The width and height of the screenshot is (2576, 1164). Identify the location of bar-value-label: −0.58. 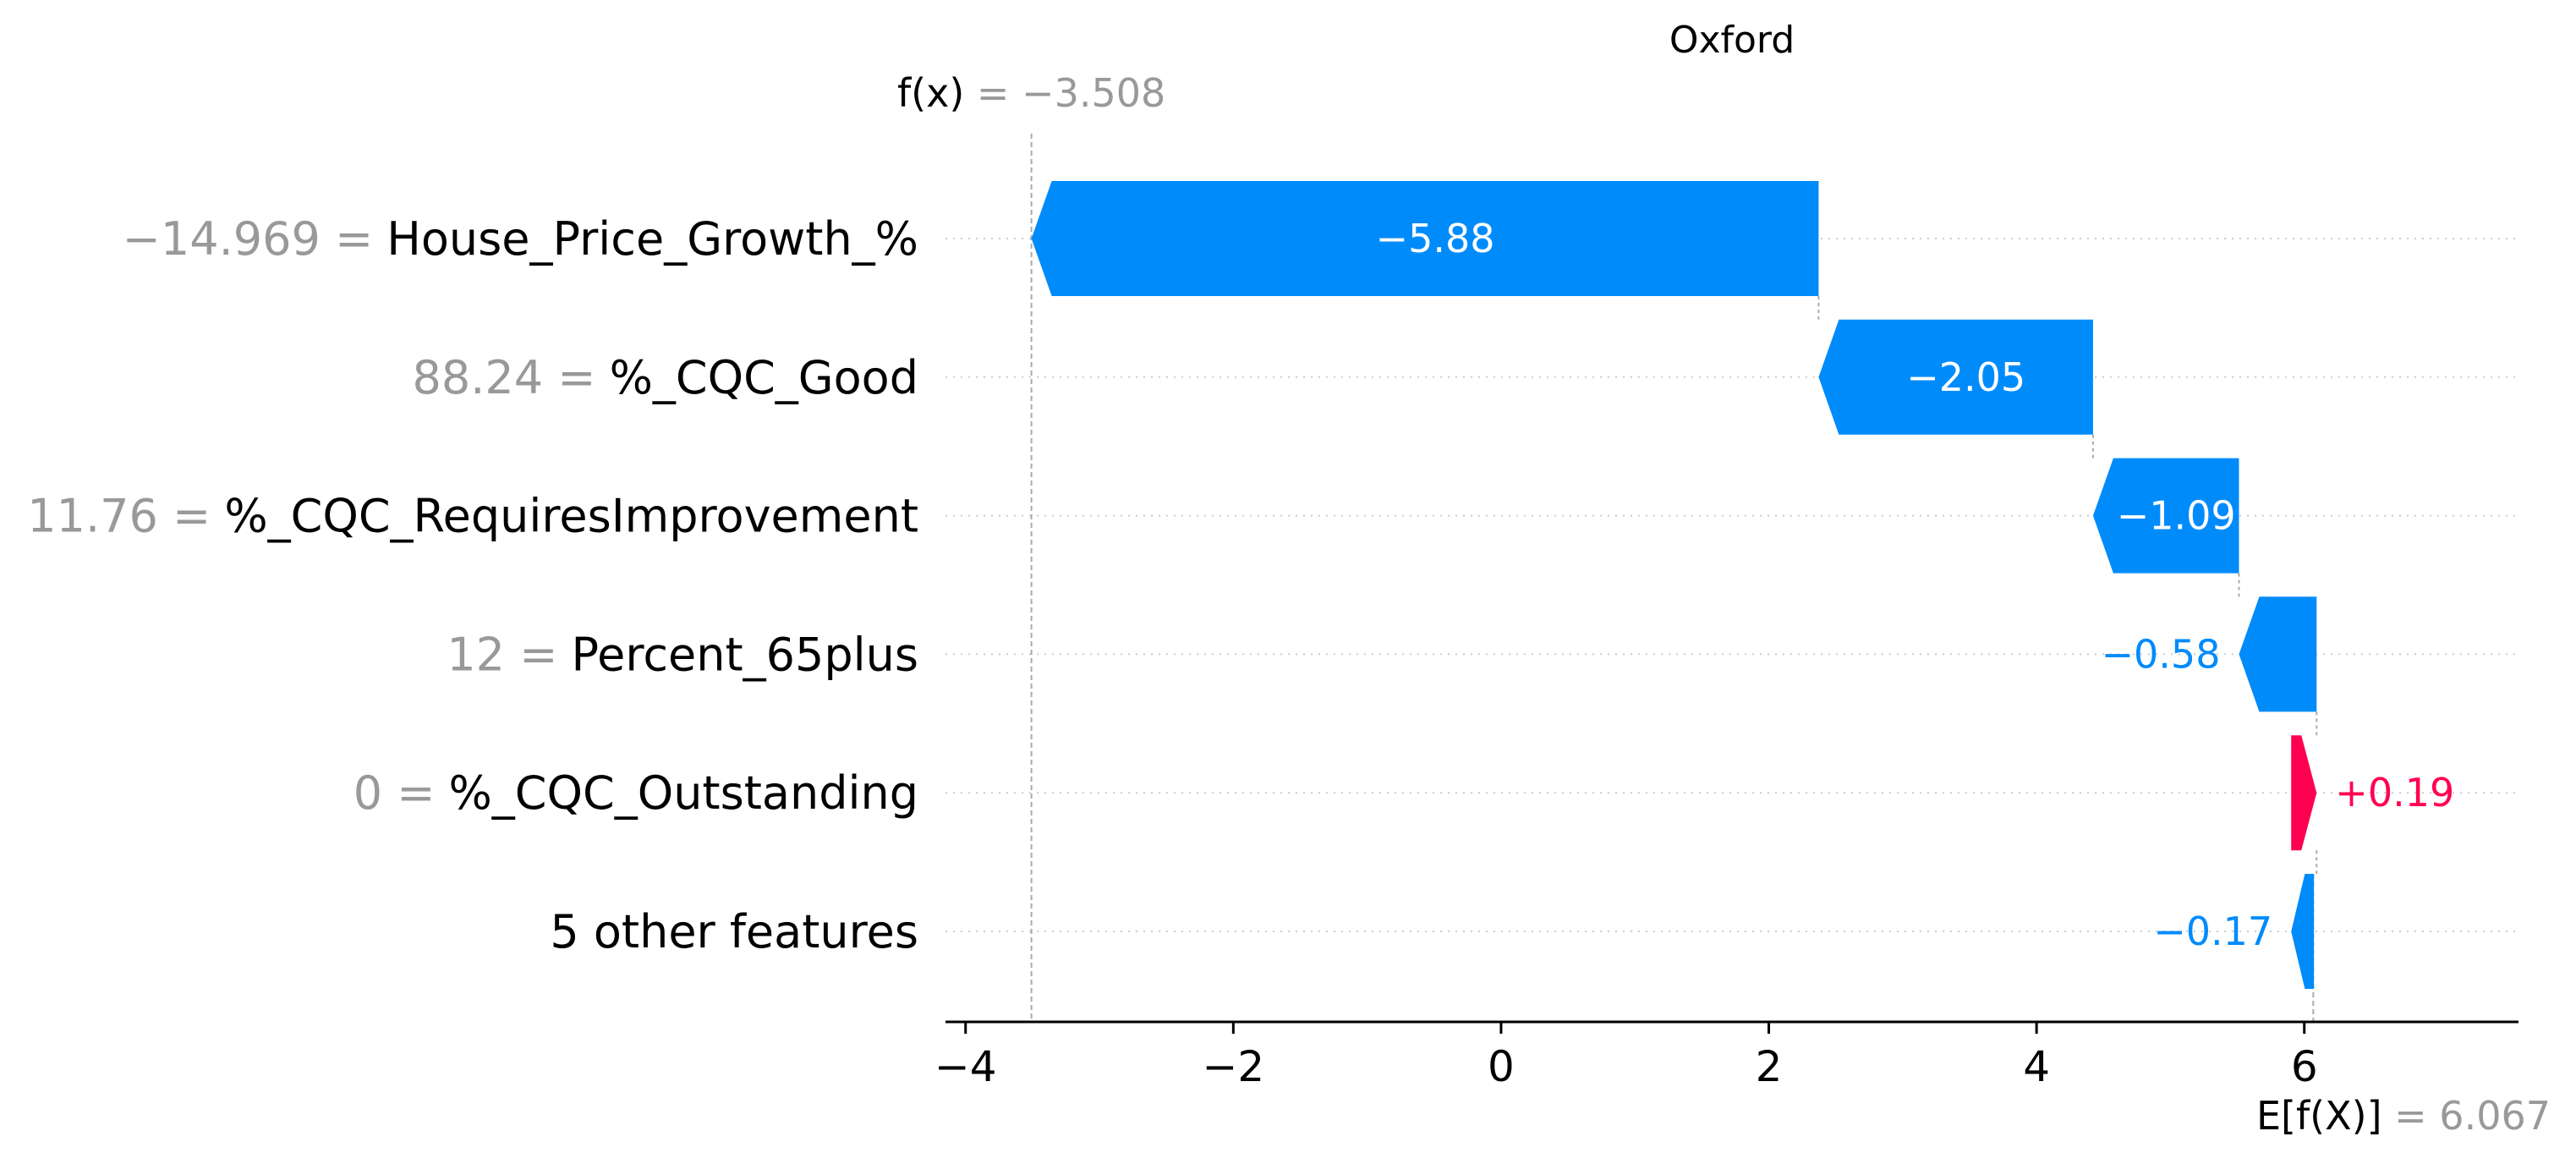
(2161, 654).